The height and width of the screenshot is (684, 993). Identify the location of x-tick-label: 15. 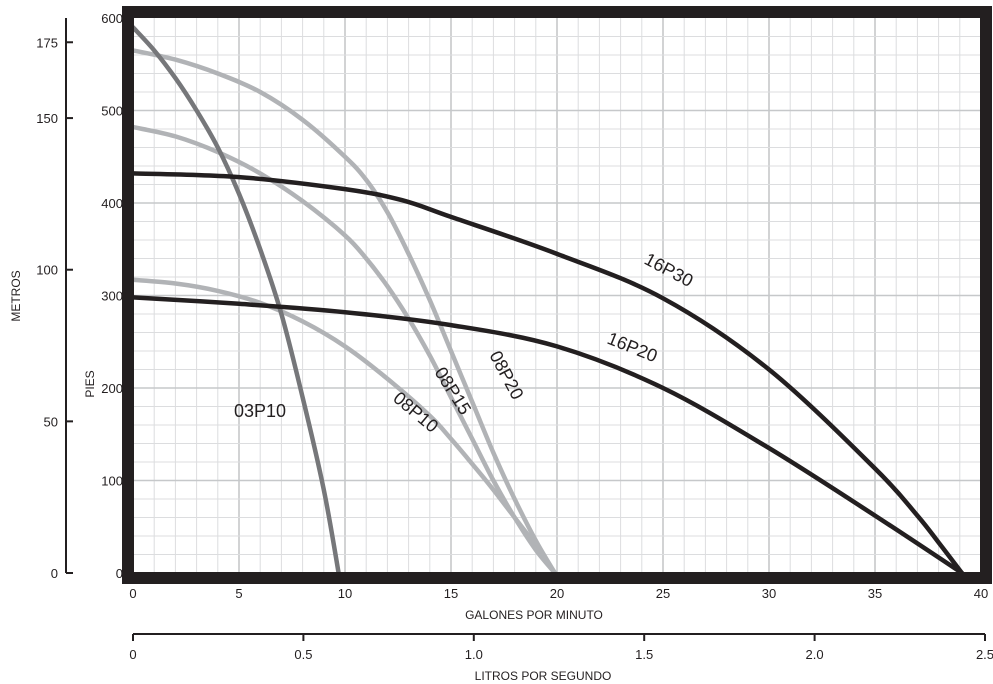
(451, 593).